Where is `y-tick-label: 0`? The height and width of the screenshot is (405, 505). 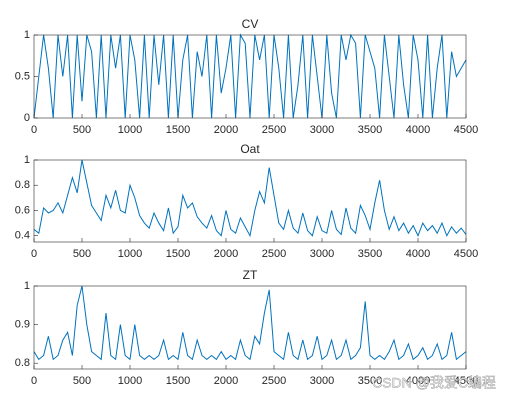 y-tick-label: 0 is located at coordinates (27, 118).